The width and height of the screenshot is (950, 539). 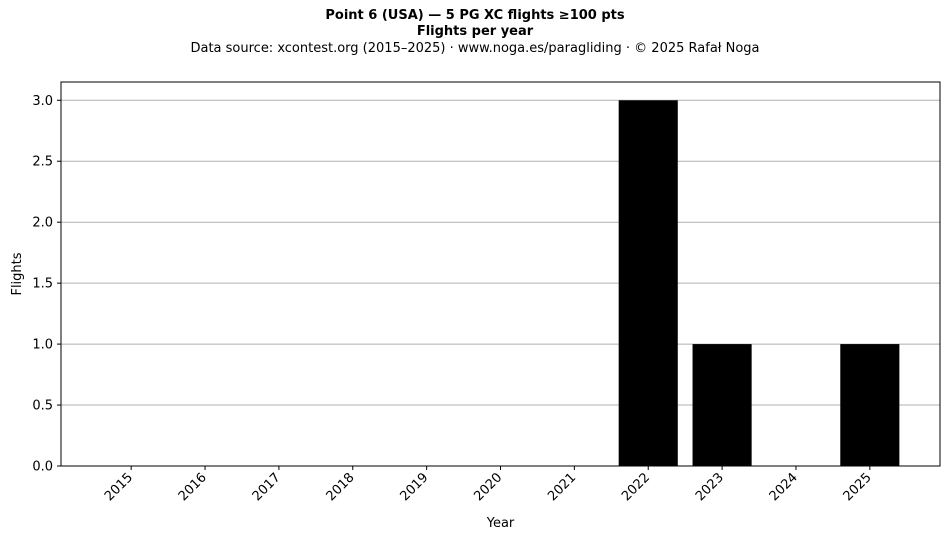 I want to click on chart-subtitle: Flights per year, so click(x=475, y=31).